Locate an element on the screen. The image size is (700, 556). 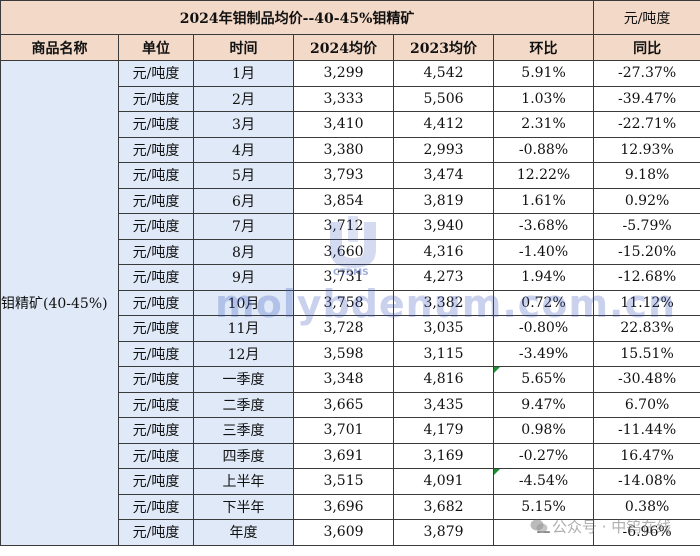
time-cell: 12月 is located at coordinates (243, 353).